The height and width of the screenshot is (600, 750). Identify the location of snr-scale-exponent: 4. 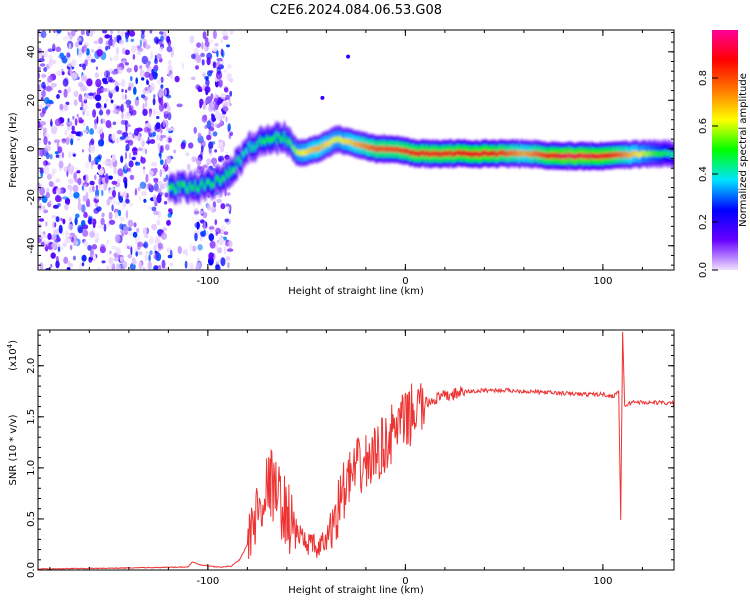
(10, 345).